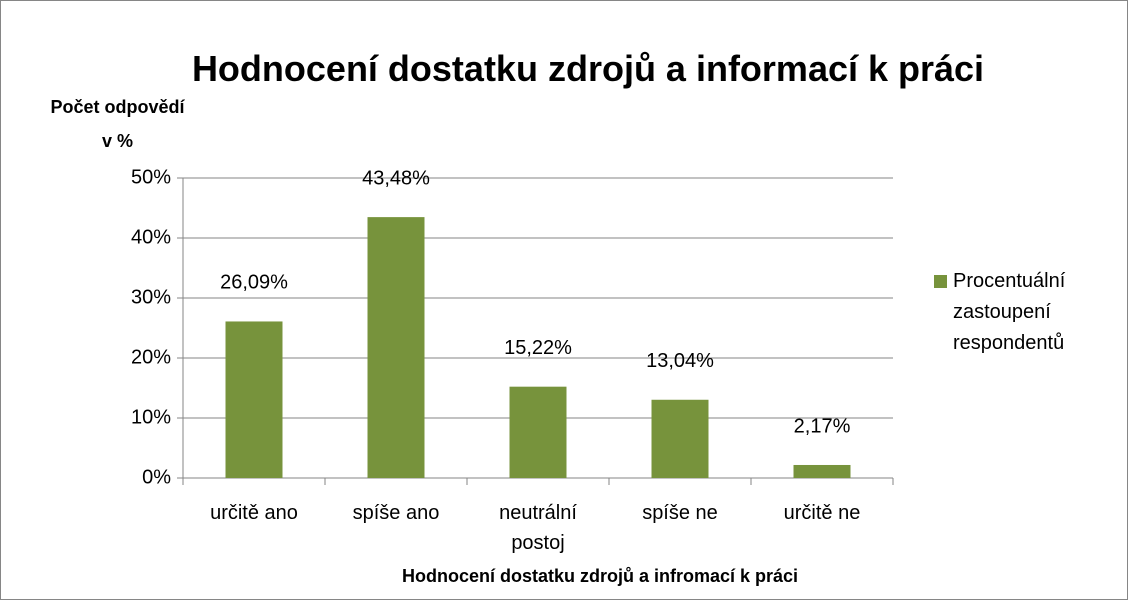 The width and height of the screenshot is (1129, 600). Describe the element at coordinates (680, 361) in the screenshot. I see `data-label: 13,04%` at that location.